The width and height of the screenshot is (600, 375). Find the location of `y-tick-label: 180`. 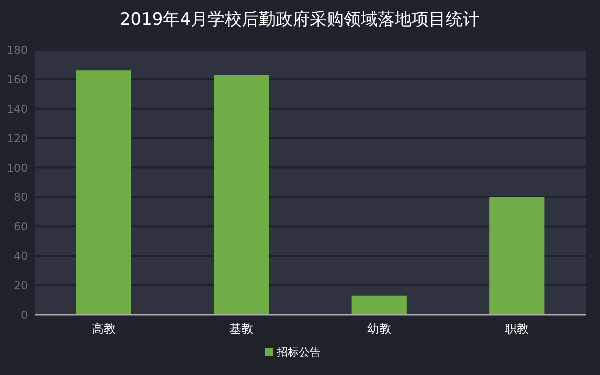

y-tick-label: 180 is located at coordinates (17, 50).